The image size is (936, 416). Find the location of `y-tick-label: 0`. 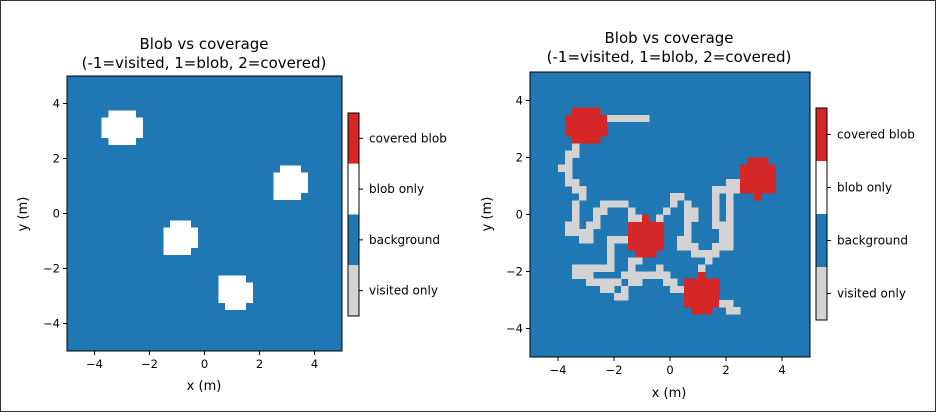

y-tick-label: 0 is located at coordinates (519, 215).